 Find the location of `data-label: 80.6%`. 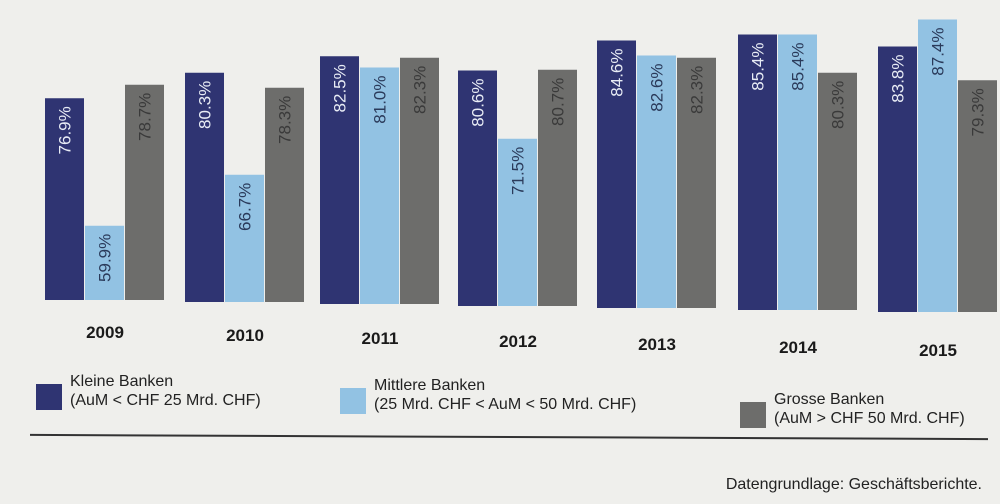

data-label: 80.6% is located at coordinates (478, 103).